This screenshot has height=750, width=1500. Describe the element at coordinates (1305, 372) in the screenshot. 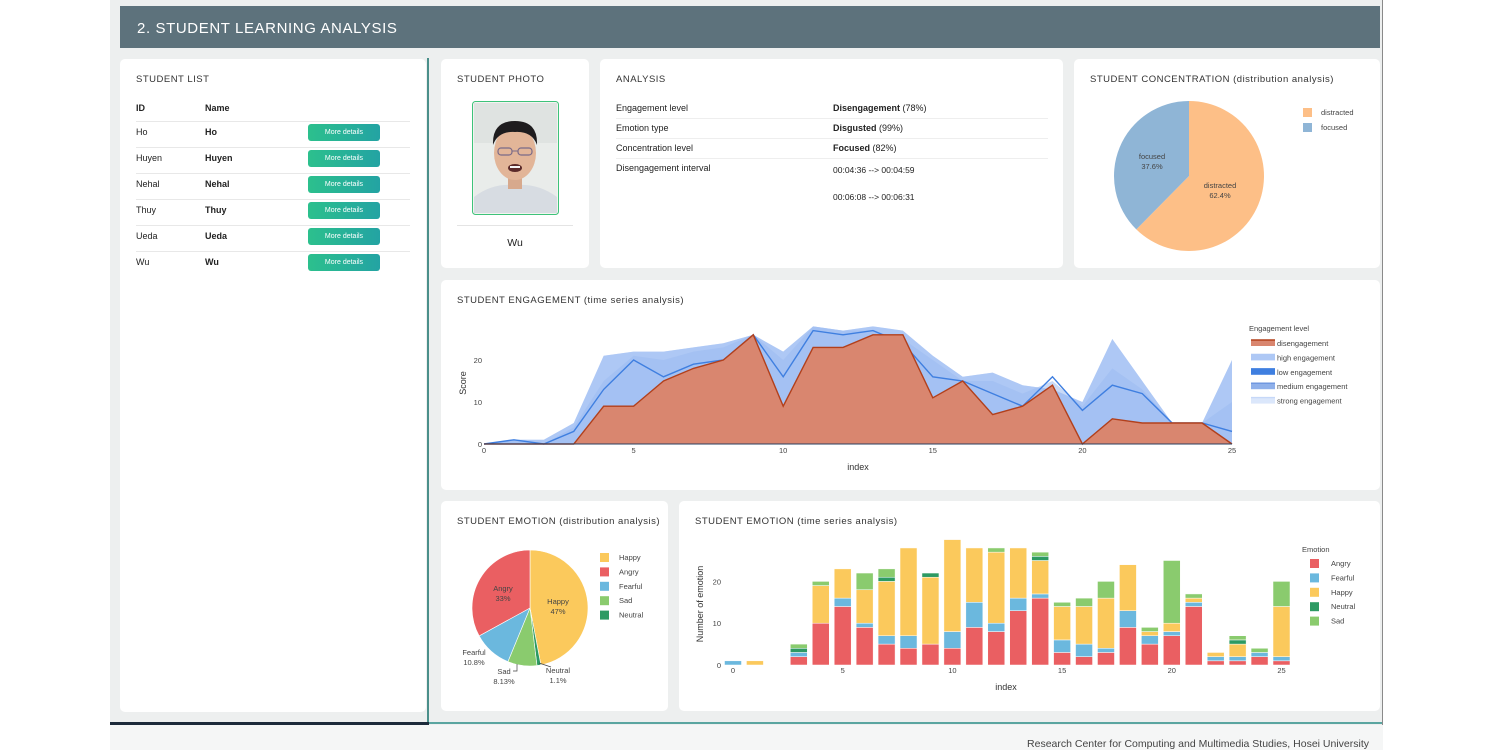

I see `legend-item-low-engagement: low engagement` at that location.